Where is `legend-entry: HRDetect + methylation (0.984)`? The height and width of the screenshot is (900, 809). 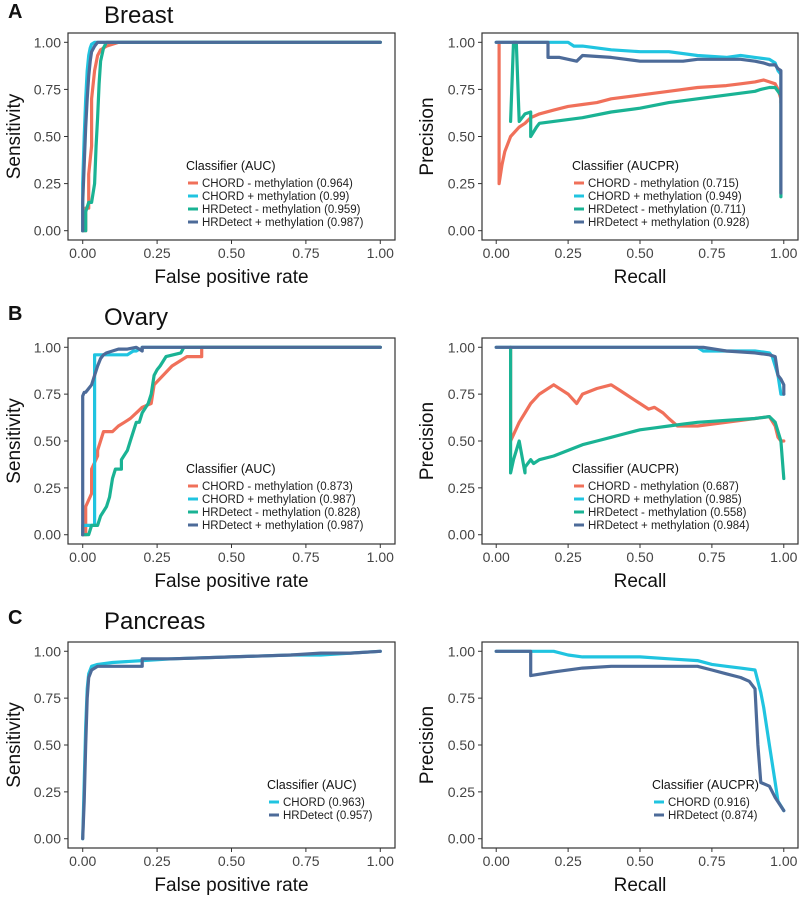 legend-entry: HRDetect + methylation (0.984) is located at coordinates (669, 526).